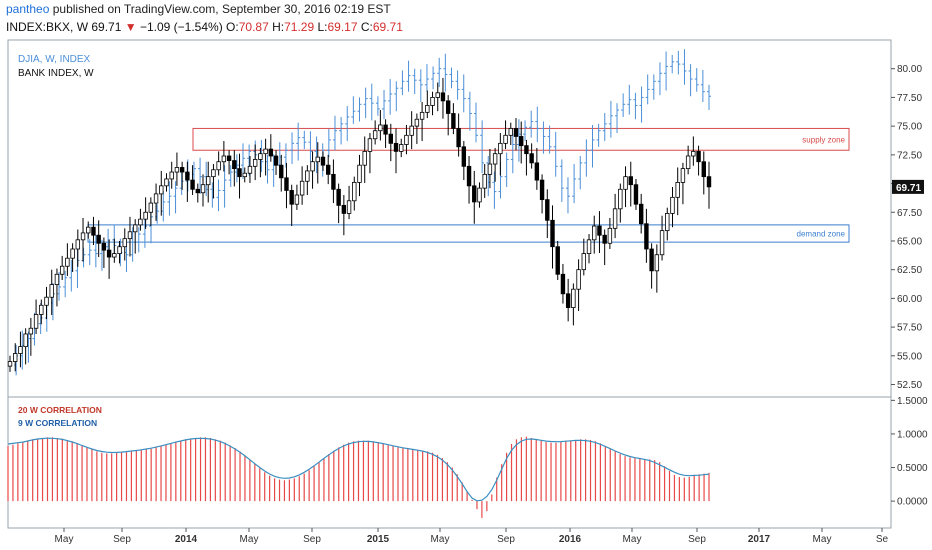  I want to click on x-tick-label: Se, so click(882, 539).